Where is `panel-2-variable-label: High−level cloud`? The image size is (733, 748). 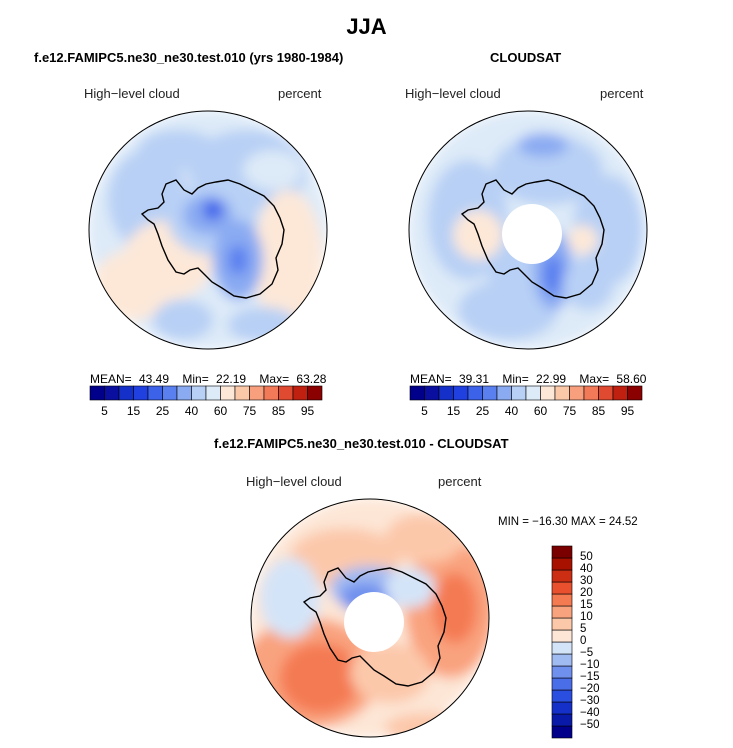 panel-2-variable-label: High−level cloud is located at coordinates (453, 93).